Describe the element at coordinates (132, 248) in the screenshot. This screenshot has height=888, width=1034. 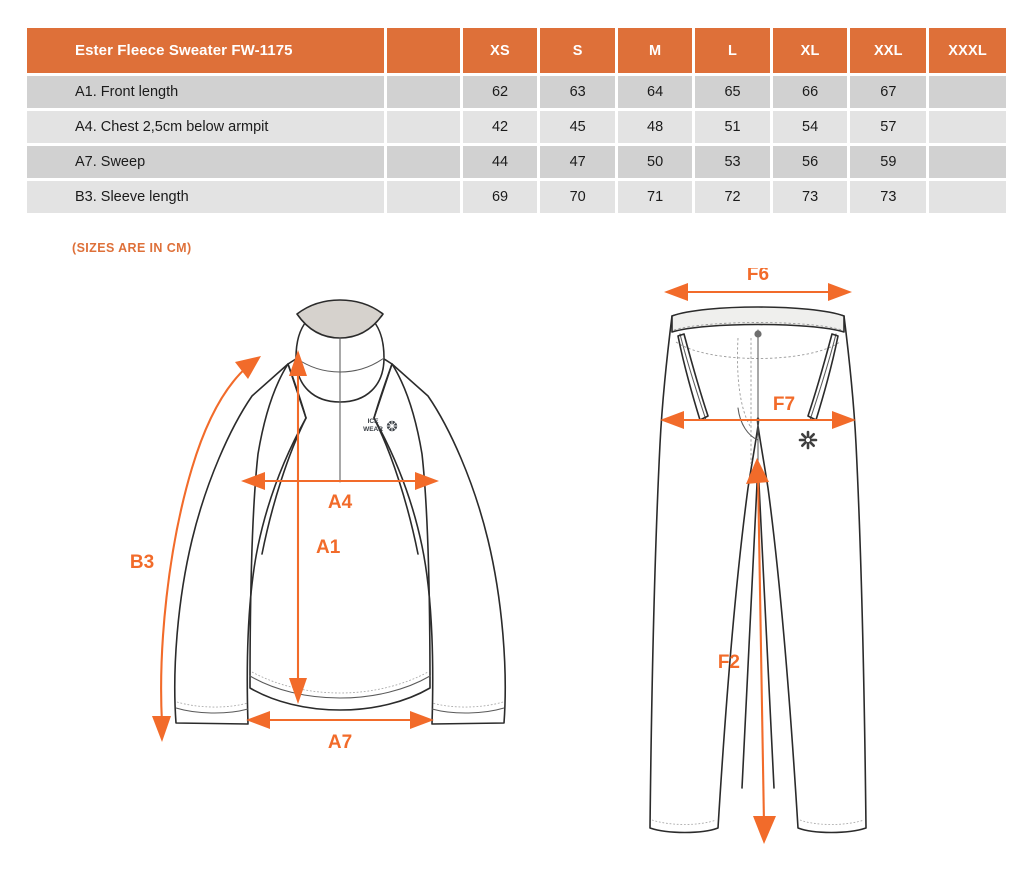
I see `units-note: (SIZES ARE IN CM)` at that location.